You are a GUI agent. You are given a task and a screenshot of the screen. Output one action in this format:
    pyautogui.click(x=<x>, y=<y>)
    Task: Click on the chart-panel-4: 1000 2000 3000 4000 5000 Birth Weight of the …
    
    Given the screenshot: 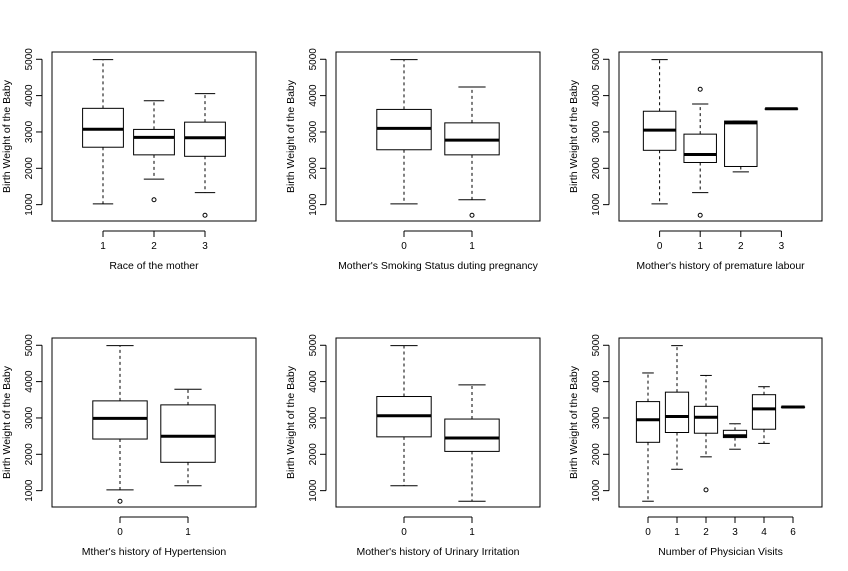 What is the action you would take?
    pyautogui.click(x=129, y=446)
    